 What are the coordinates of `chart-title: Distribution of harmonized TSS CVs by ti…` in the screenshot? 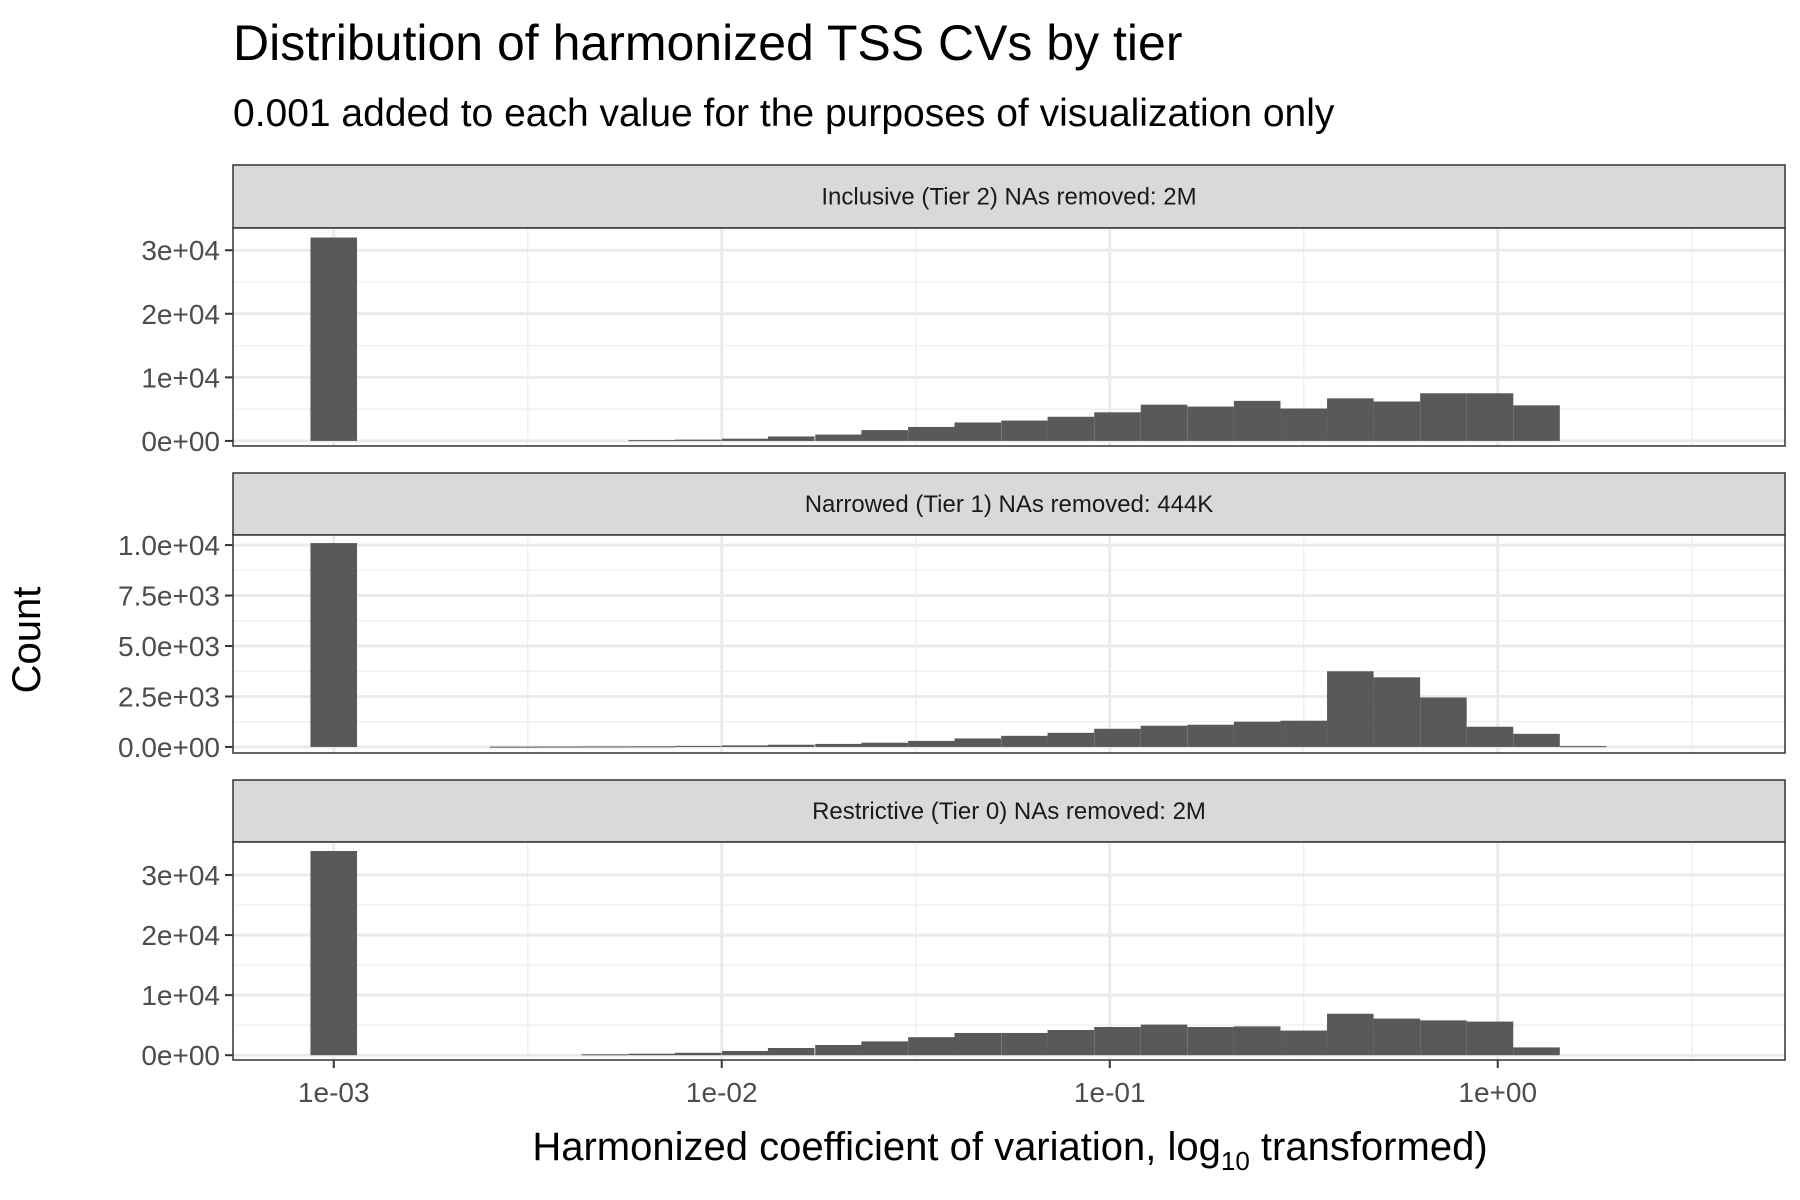 It's located at (708, 43).